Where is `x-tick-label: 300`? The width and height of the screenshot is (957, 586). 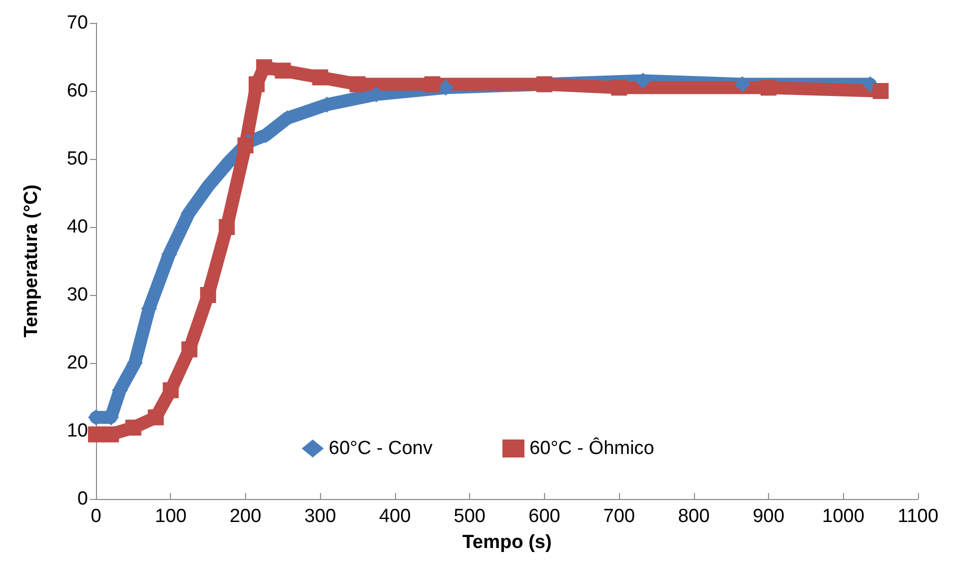
x-tick-label: 300 is located at coordinates (320, 516).